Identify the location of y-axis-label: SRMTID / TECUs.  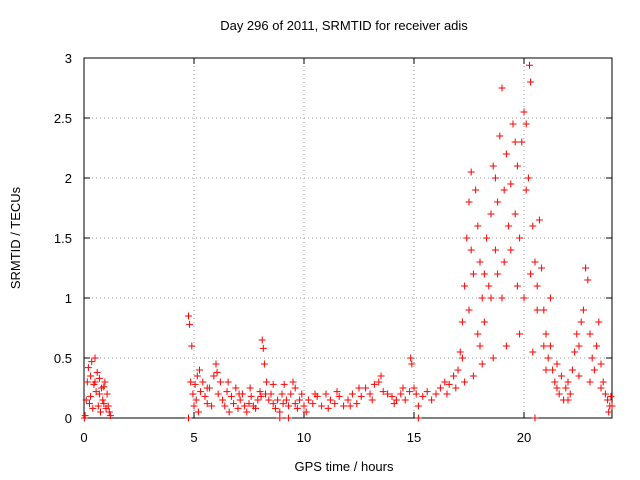
(15, 237).